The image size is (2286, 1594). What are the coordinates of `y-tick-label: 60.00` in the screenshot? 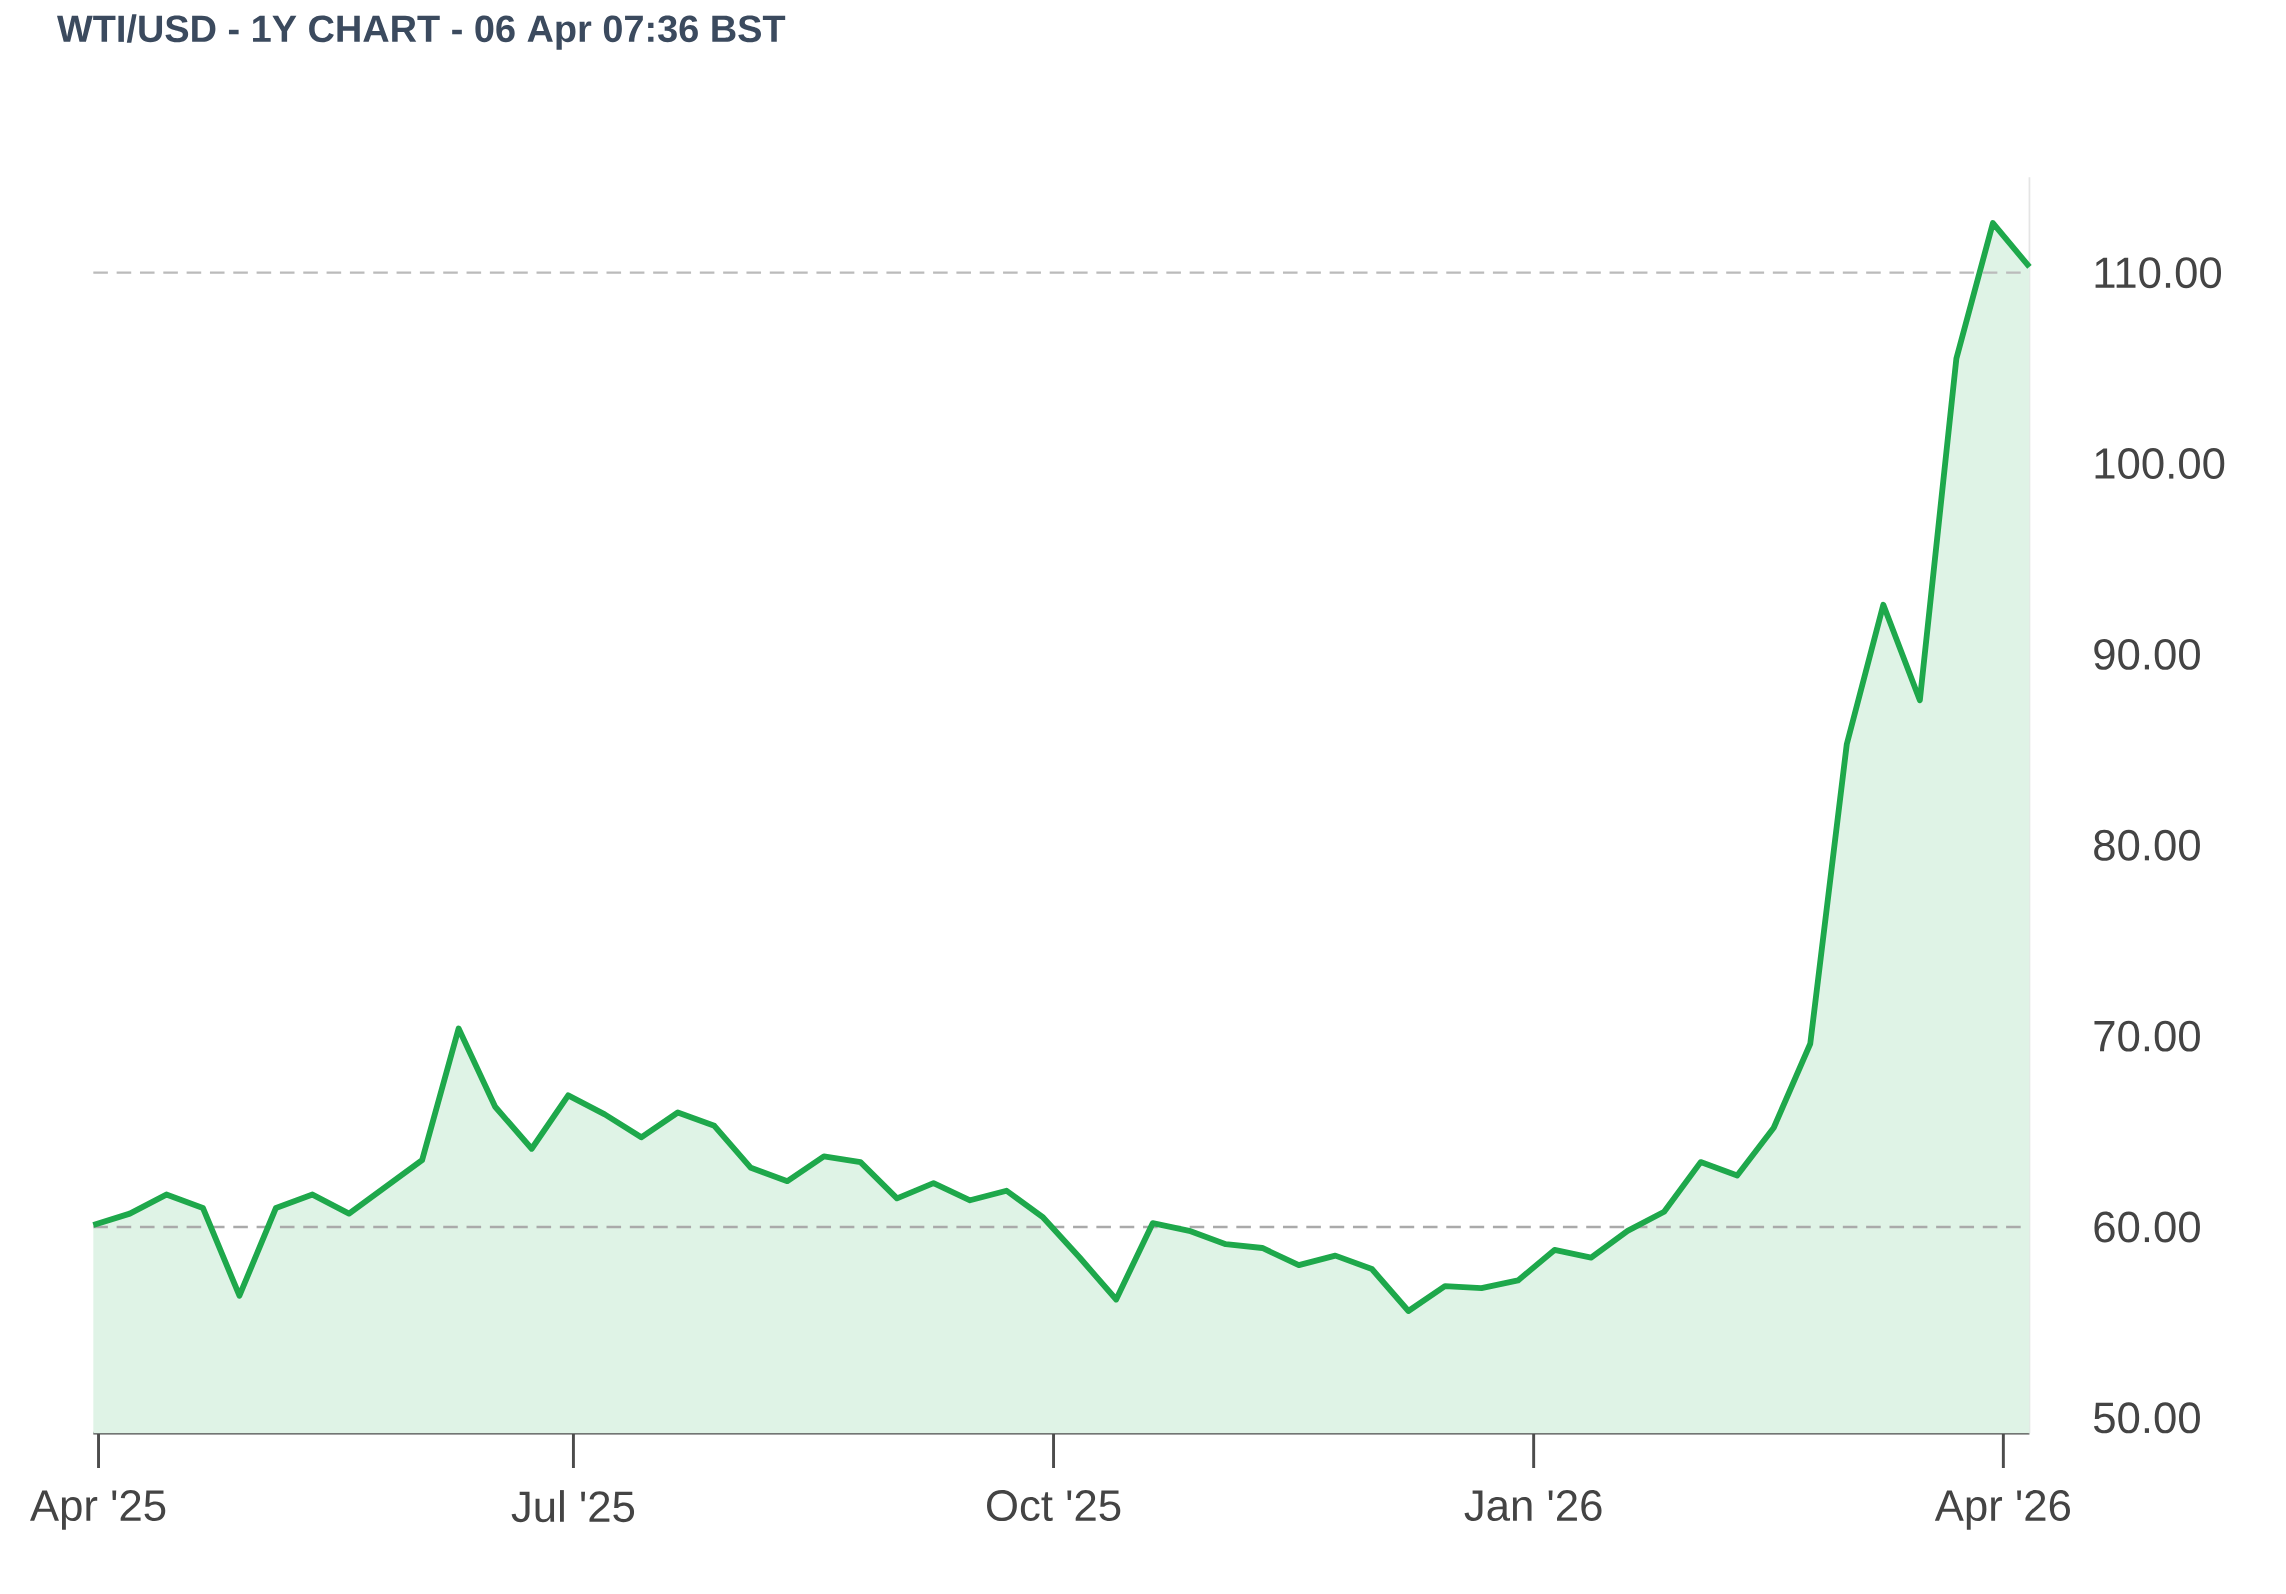 It's located at (2147, 1227).